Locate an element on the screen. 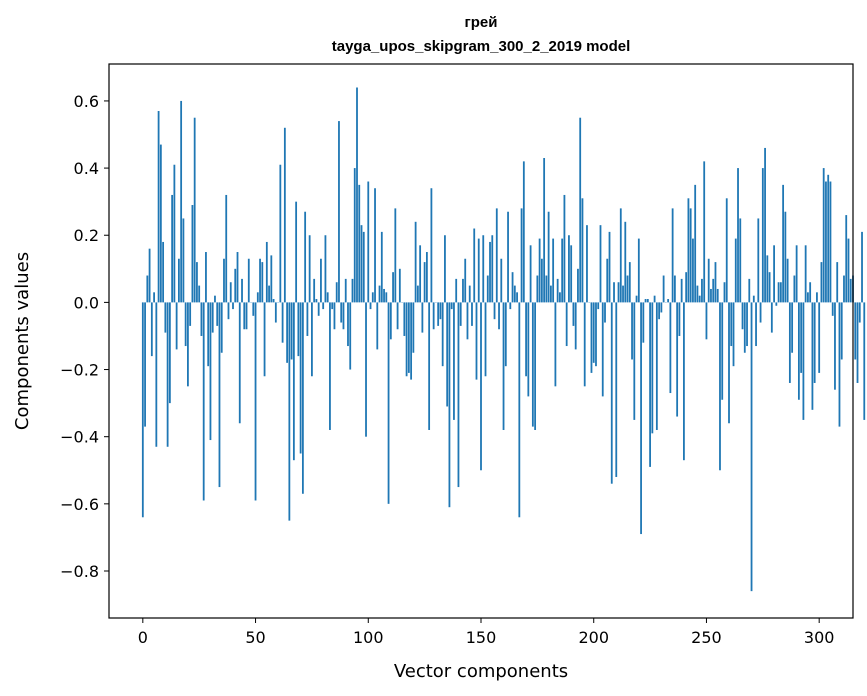 This screenshot has width=867, height=696. y-tick-label-4: 0.0 is located at coordinates (86, 302).